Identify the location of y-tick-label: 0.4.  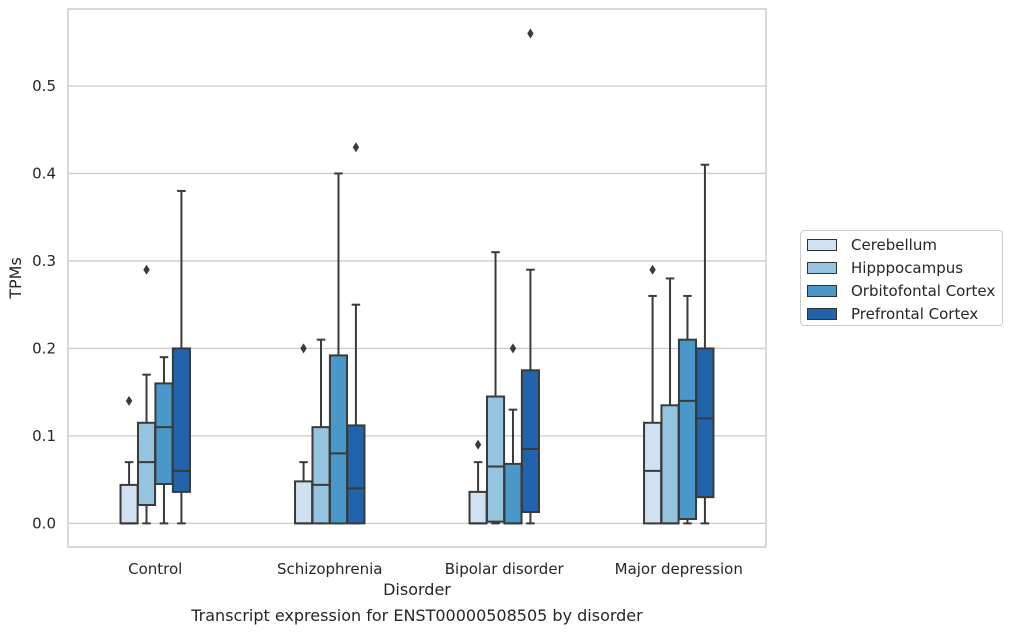
(44, 173).